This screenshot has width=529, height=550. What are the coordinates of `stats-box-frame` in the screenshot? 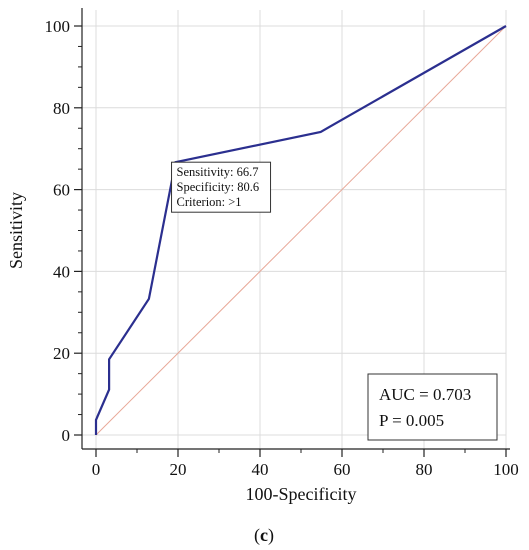 It's located at (432, 407).